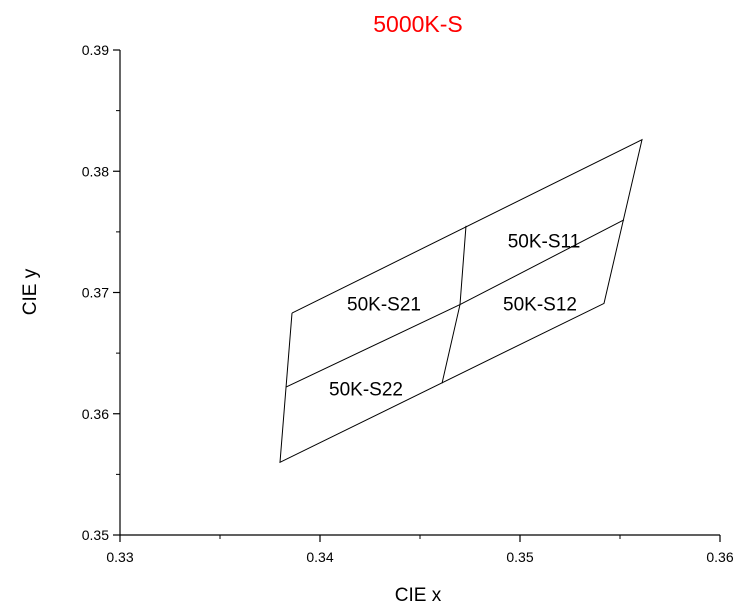 This screenshot has width=739, height=610. I want to click on y-tick-label: 0.35, so click(95, 535).